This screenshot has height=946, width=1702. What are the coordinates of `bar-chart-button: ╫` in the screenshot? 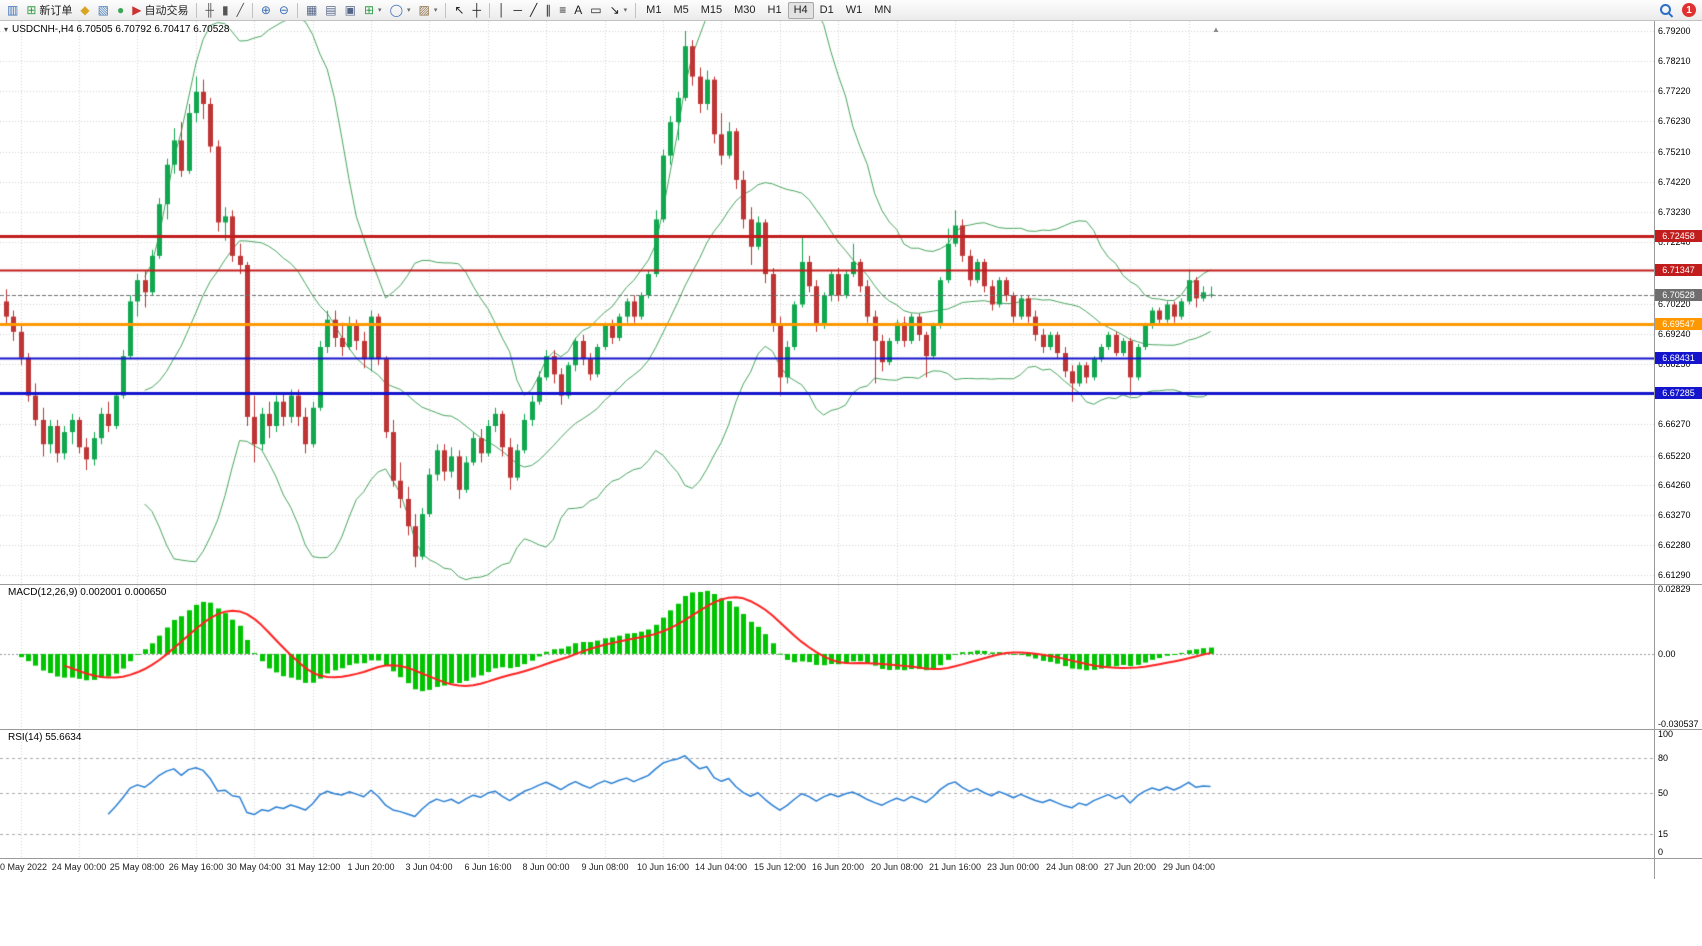 It's located at (209, 10).